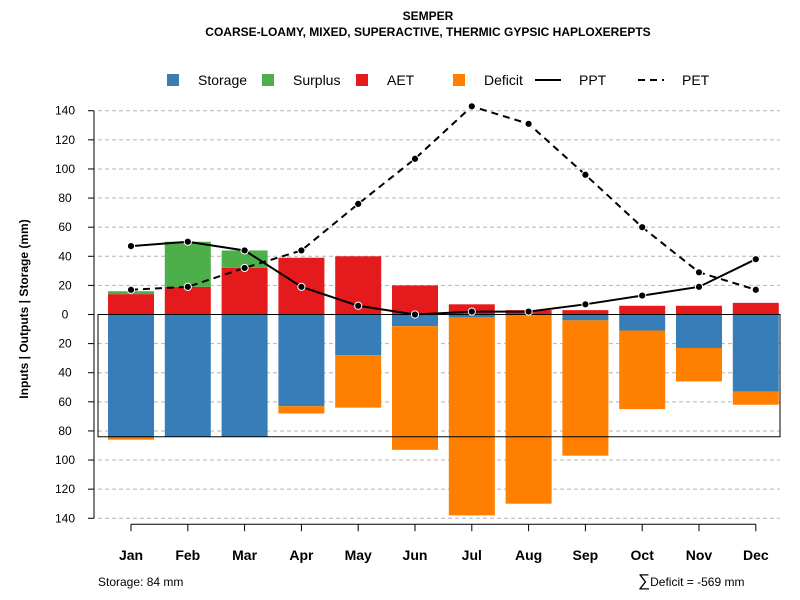 The height and width of the screenshot is (600, 800). Describe the element at coordinates (301, 555) in the screenshot. I see `x-tick-label-apr: Apr` at that location.